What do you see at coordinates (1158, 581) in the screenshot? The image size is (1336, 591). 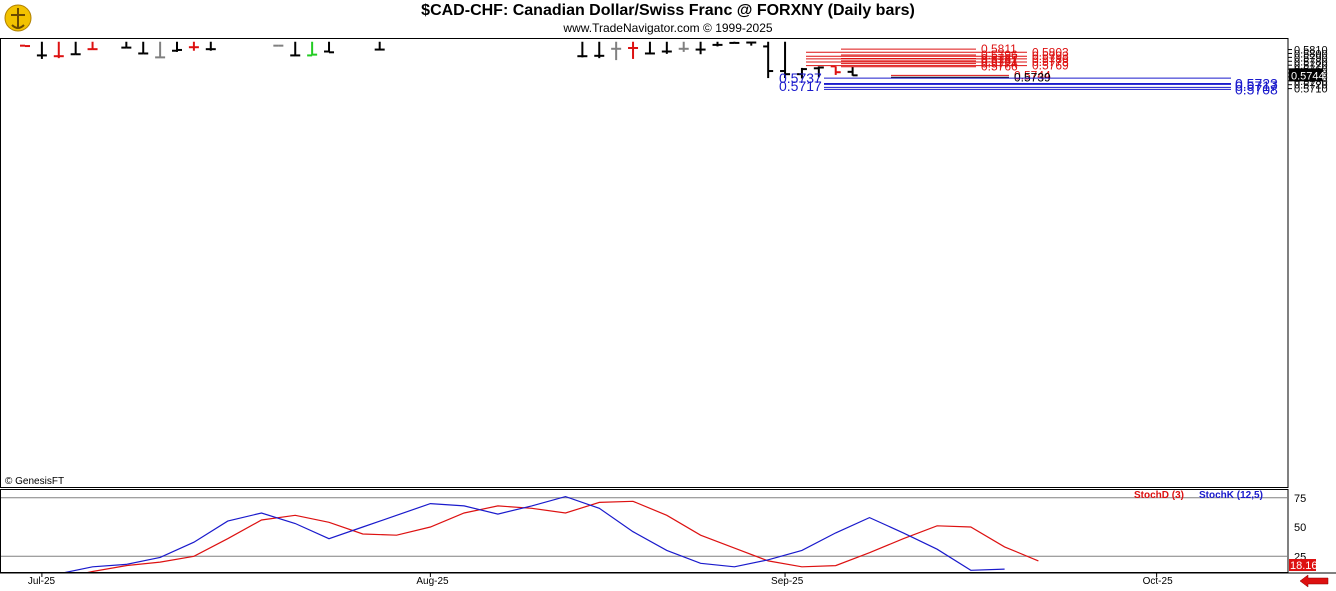 I see `x-tick-label: Oct-25` at bounding box center [1158, 581].